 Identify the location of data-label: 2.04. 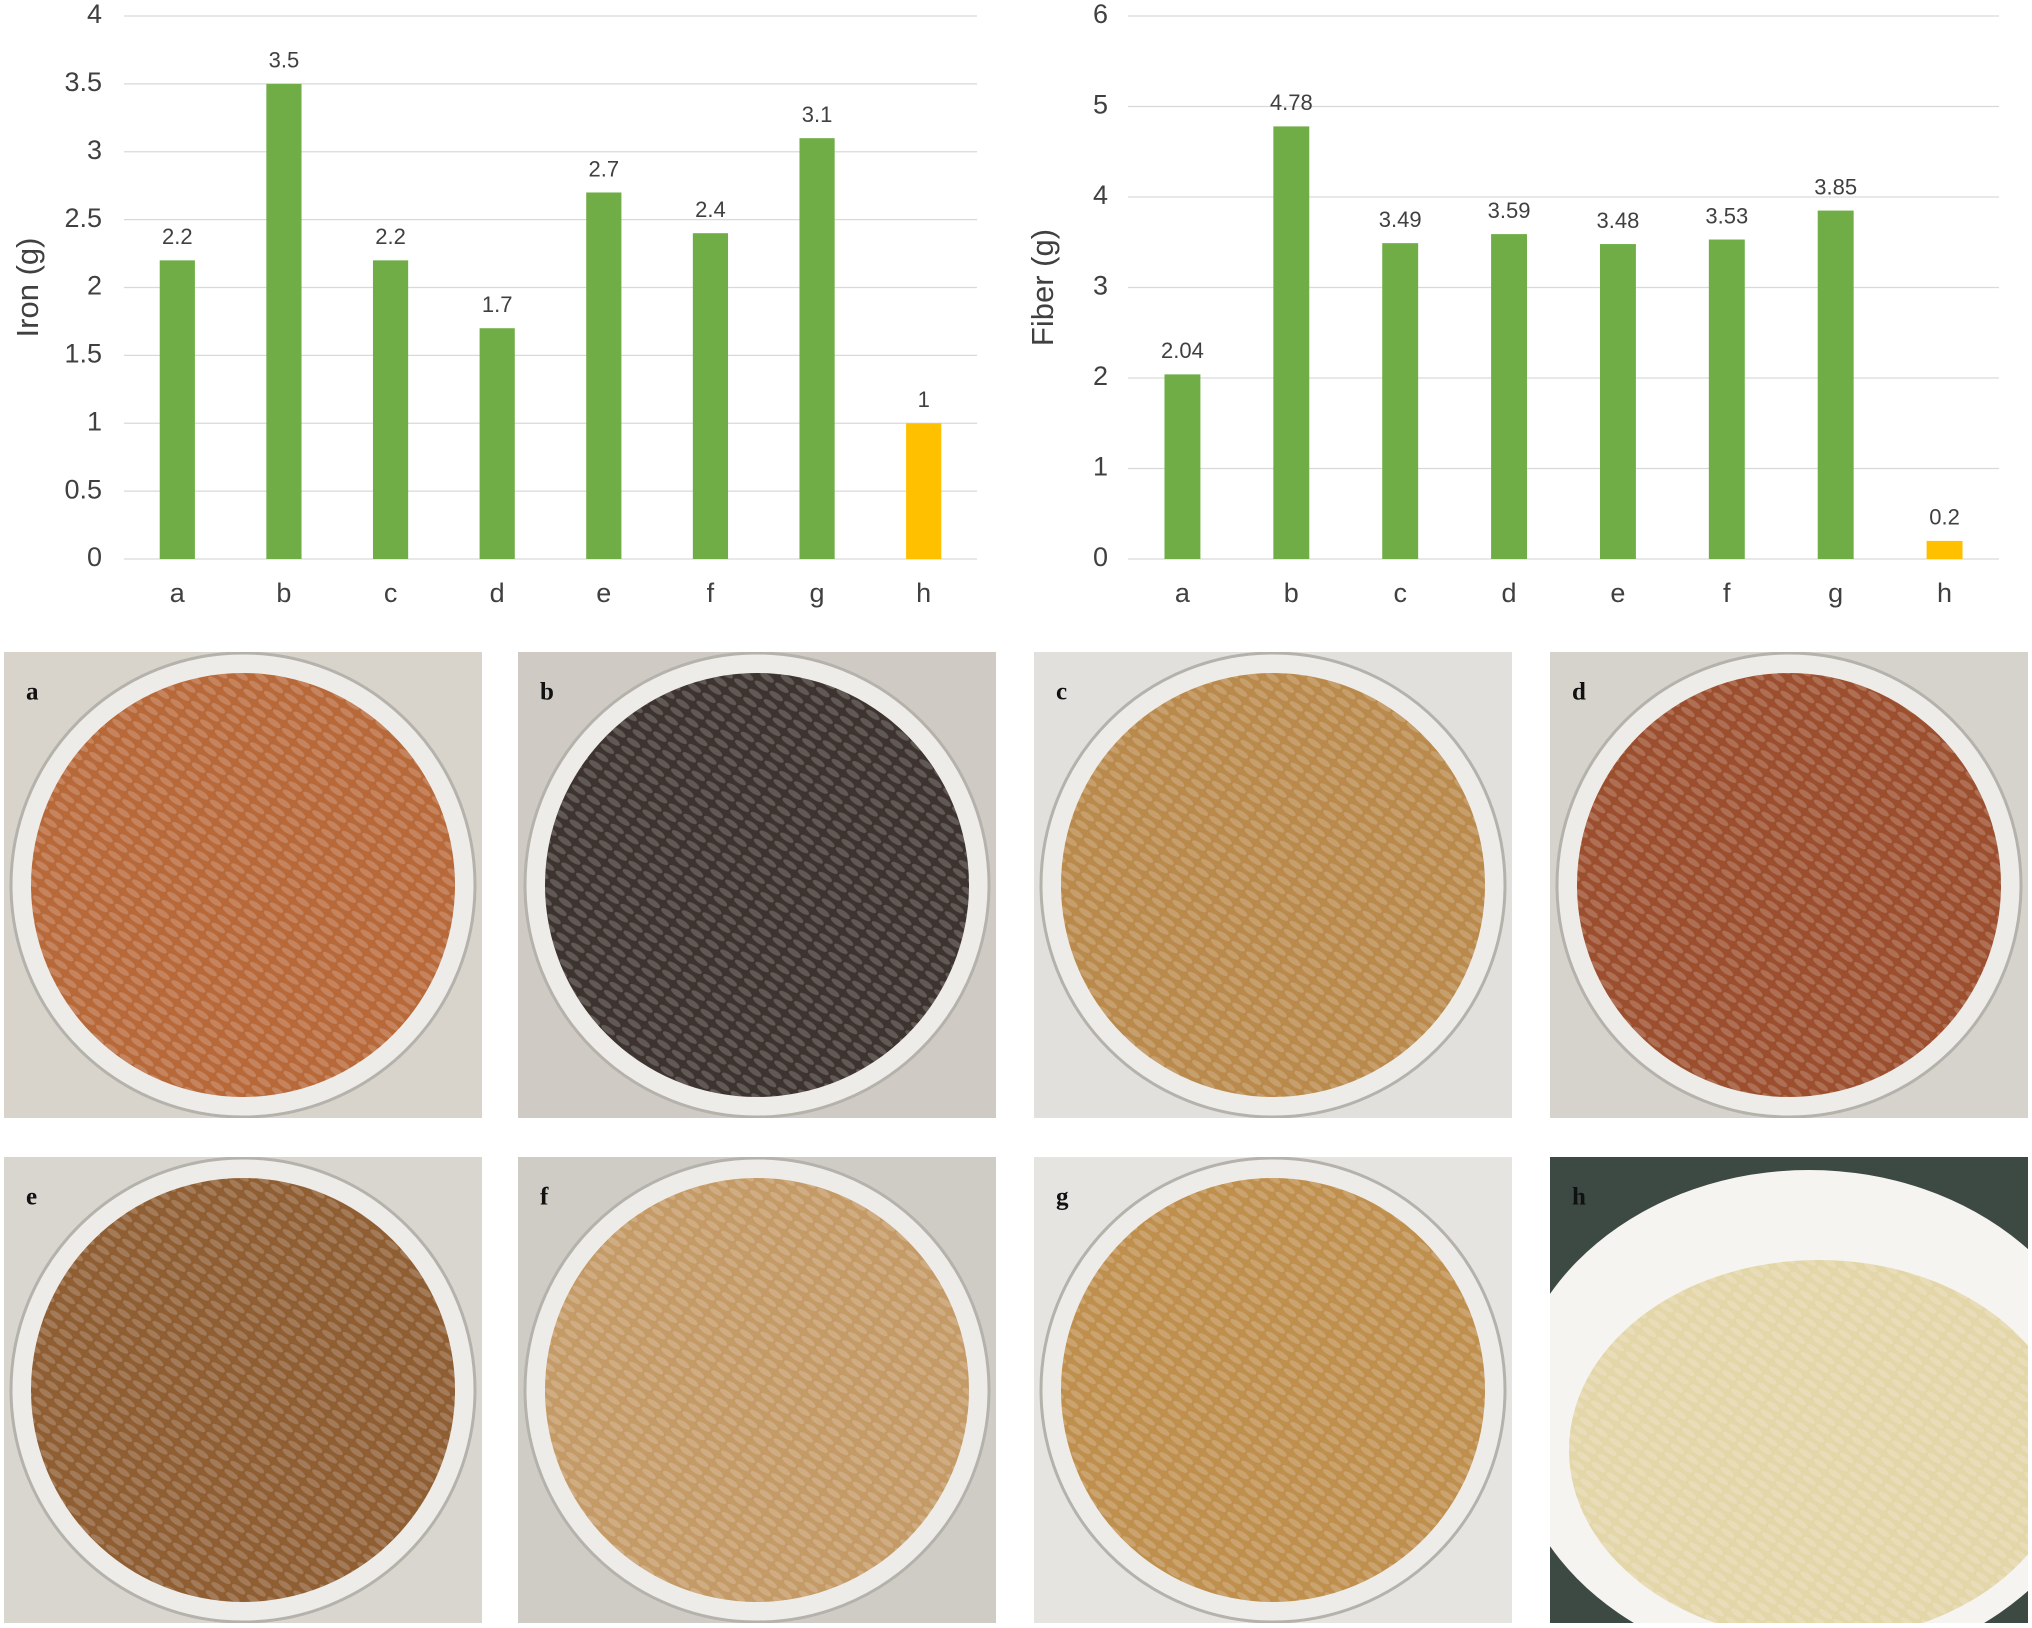
(1182, 350).